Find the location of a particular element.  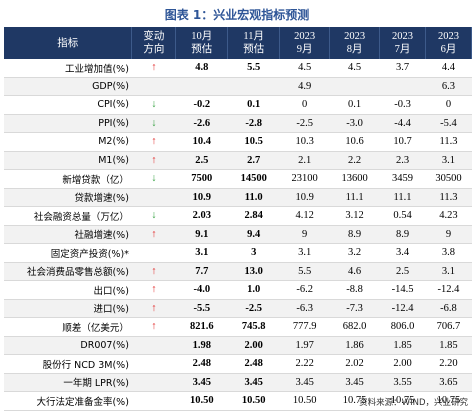

table-row: PPI(%) ↓ -2.6 -2.8 -2.5 -3.0 -4.4 -5.4 is located at coordinates (238, 123).